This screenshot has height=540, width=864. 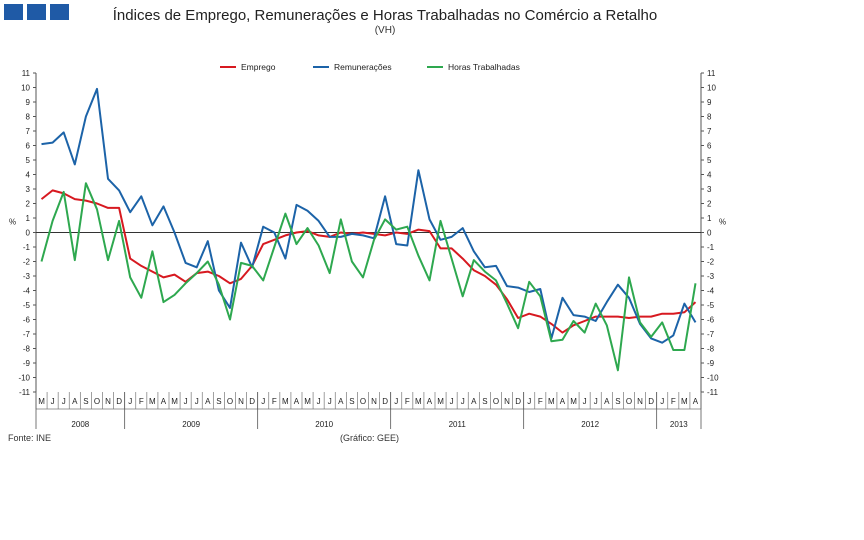 What do you see at coordinates (27, 247) in the screenshot?
I see `y-tick-label-left: -1` at bounding box center [27, 247].